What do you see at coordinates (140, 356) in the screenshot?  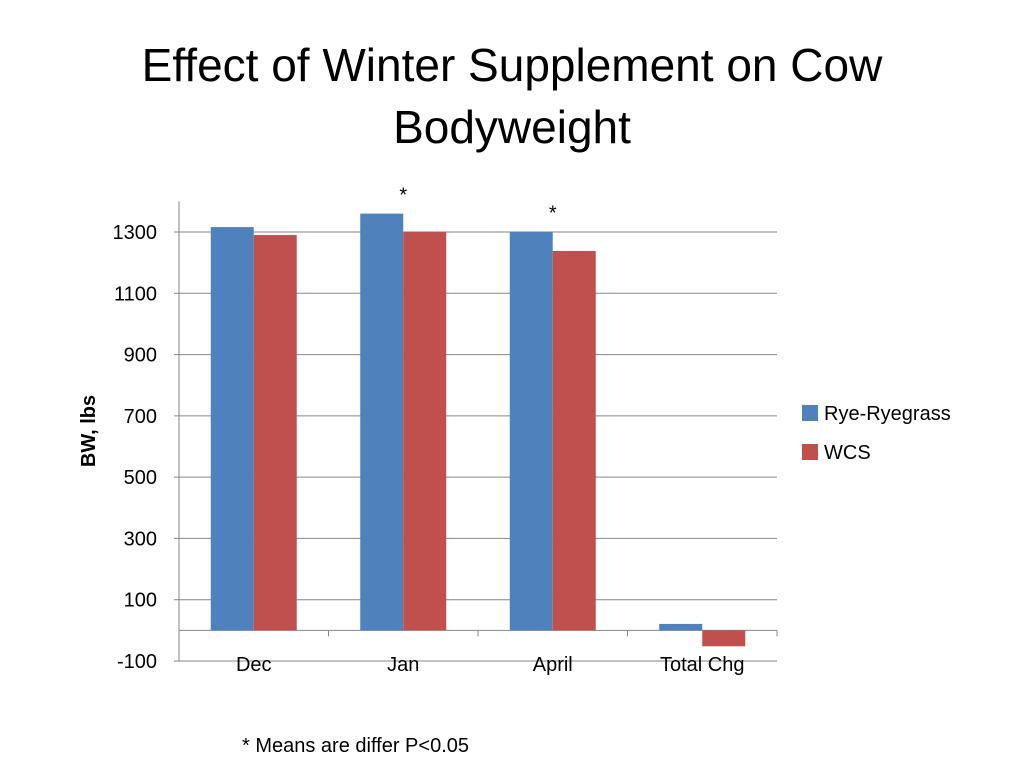 I see `y-tick-label: 900` at bounding box center [140, 356].